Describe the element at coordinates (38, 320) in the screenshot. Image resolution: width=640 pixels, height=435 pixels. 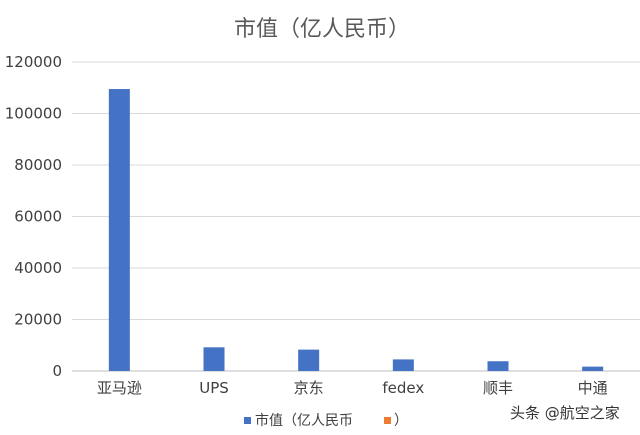
I see `y-tick-label: 20000` at that location.